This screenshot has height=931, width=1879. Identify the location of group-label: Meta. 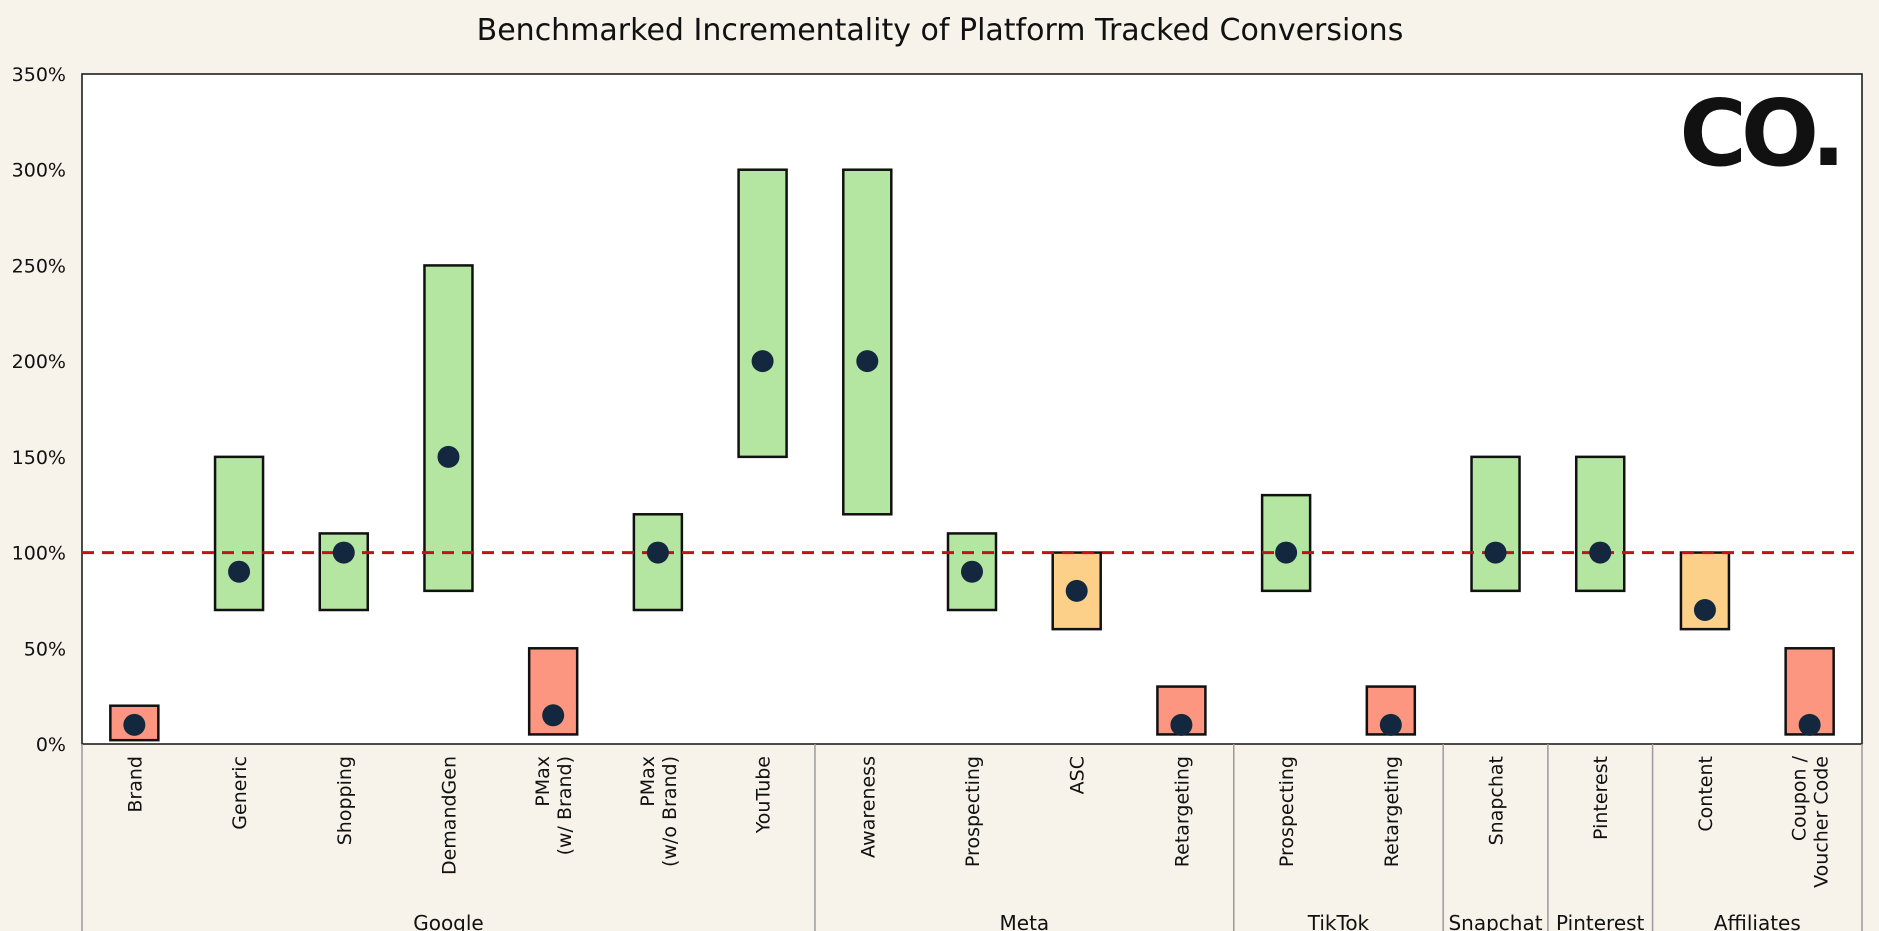
(1025, 921).